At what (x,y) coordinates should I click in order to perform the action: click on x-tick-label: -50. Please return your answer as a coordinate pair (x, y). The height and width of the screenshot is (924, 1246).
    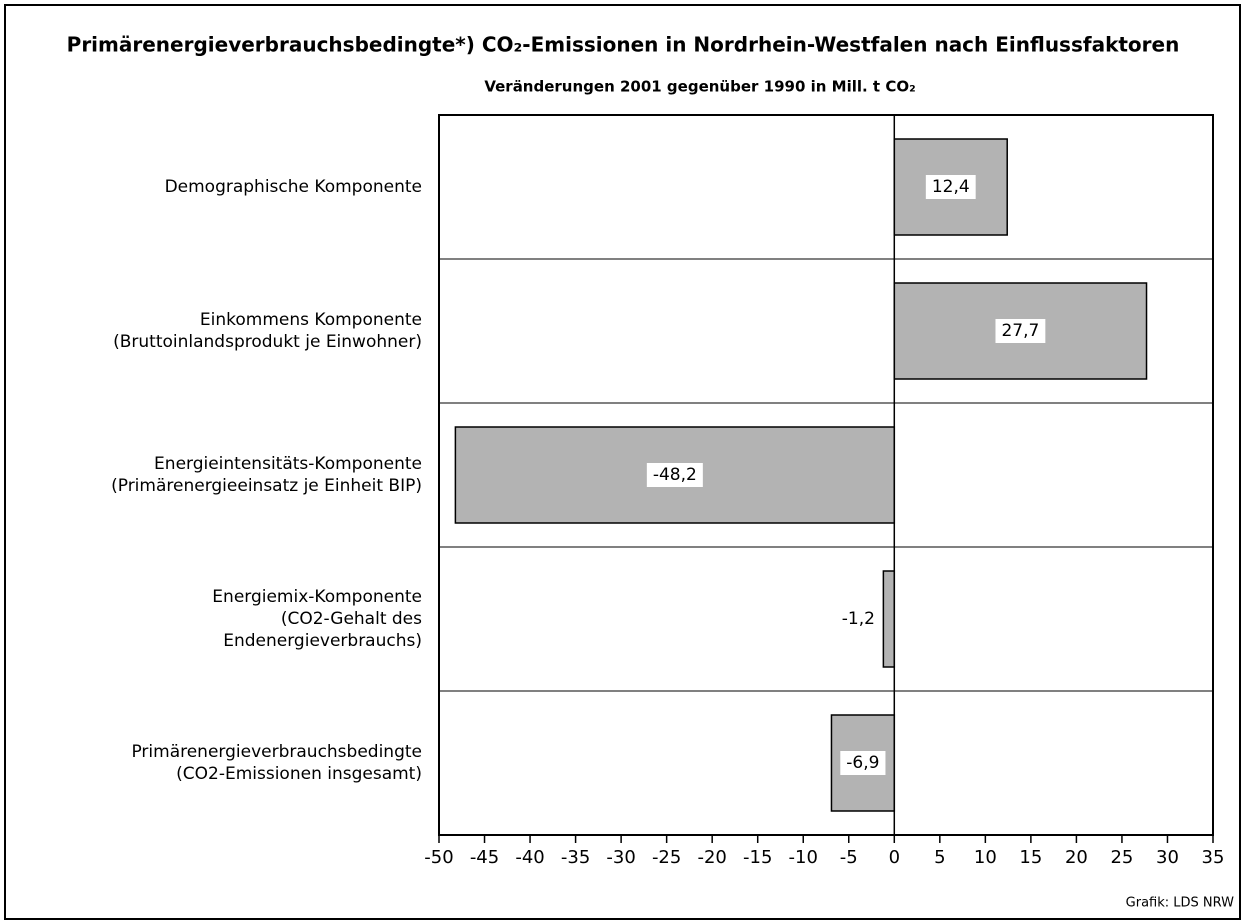
    Looking at the image, I should click on (438, 857).